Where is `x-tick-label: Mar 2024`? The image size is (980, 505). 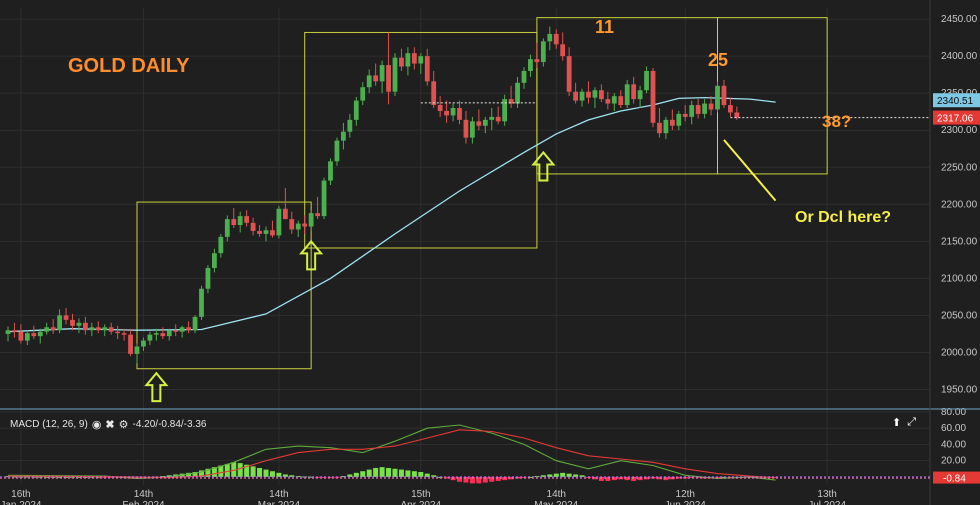
x-tick-label: Mar 2024 is located at coordinates (279, 502).